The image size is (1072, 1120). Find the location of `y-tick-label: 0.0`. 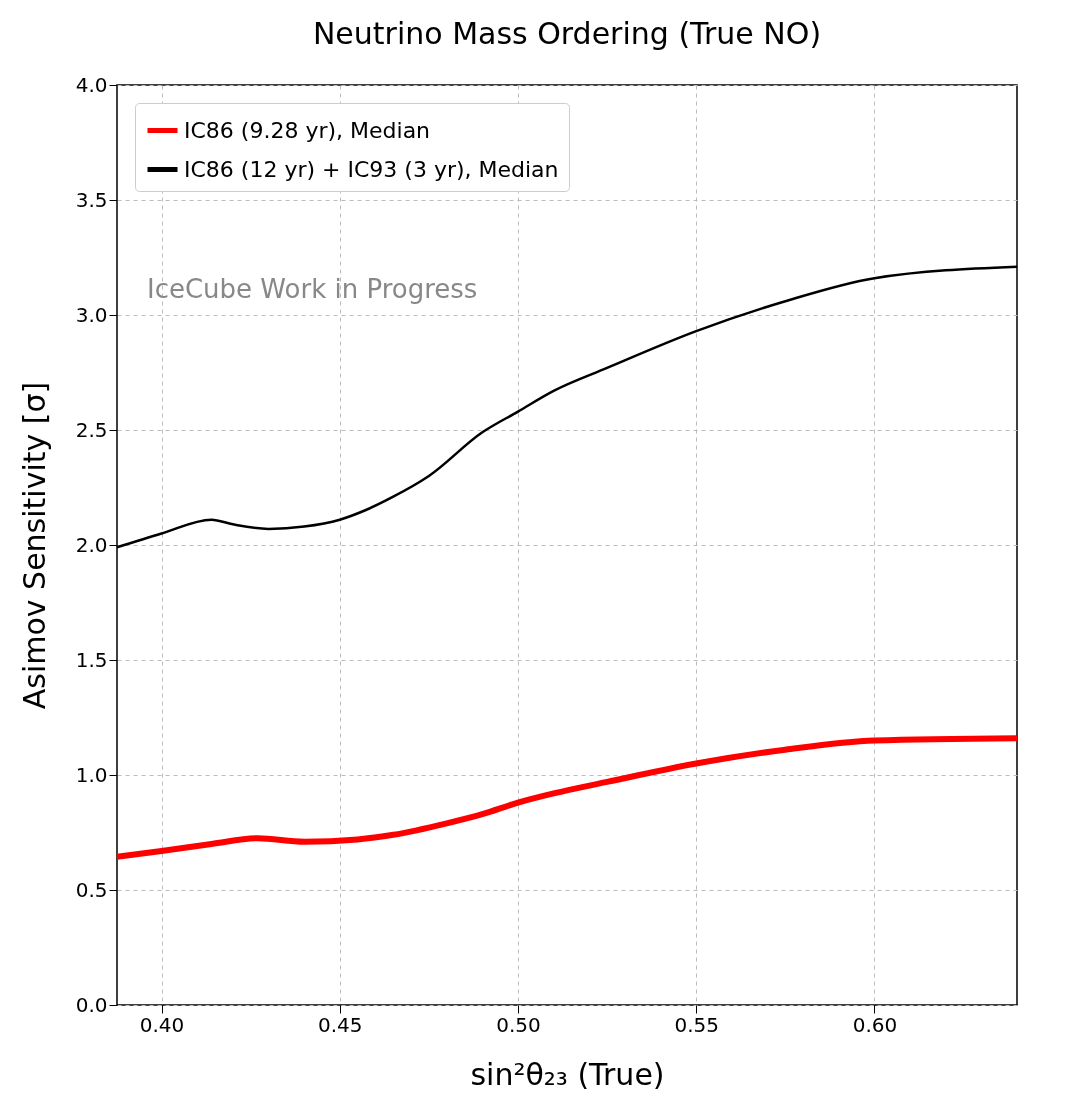

y-tick-label: 0.0 is located at coordinates (91, 1004).